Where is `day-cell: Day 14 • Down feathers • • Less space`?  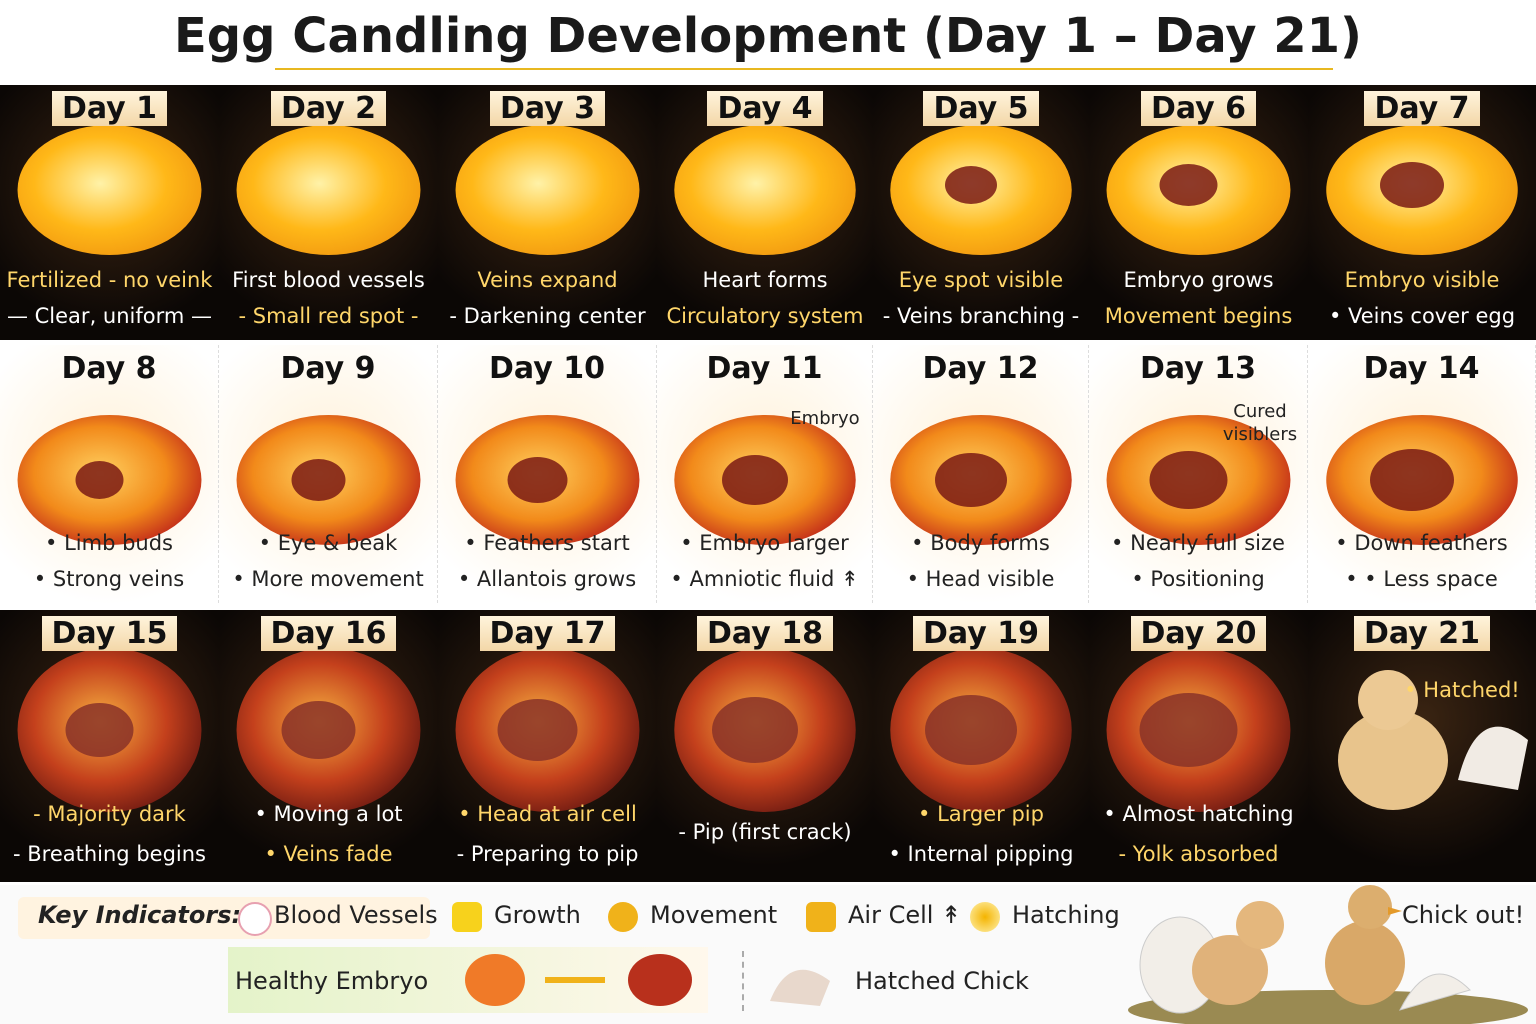
day-cell: Day 14 • Down feathers • • Less space is located at coordinates (1422, 474).